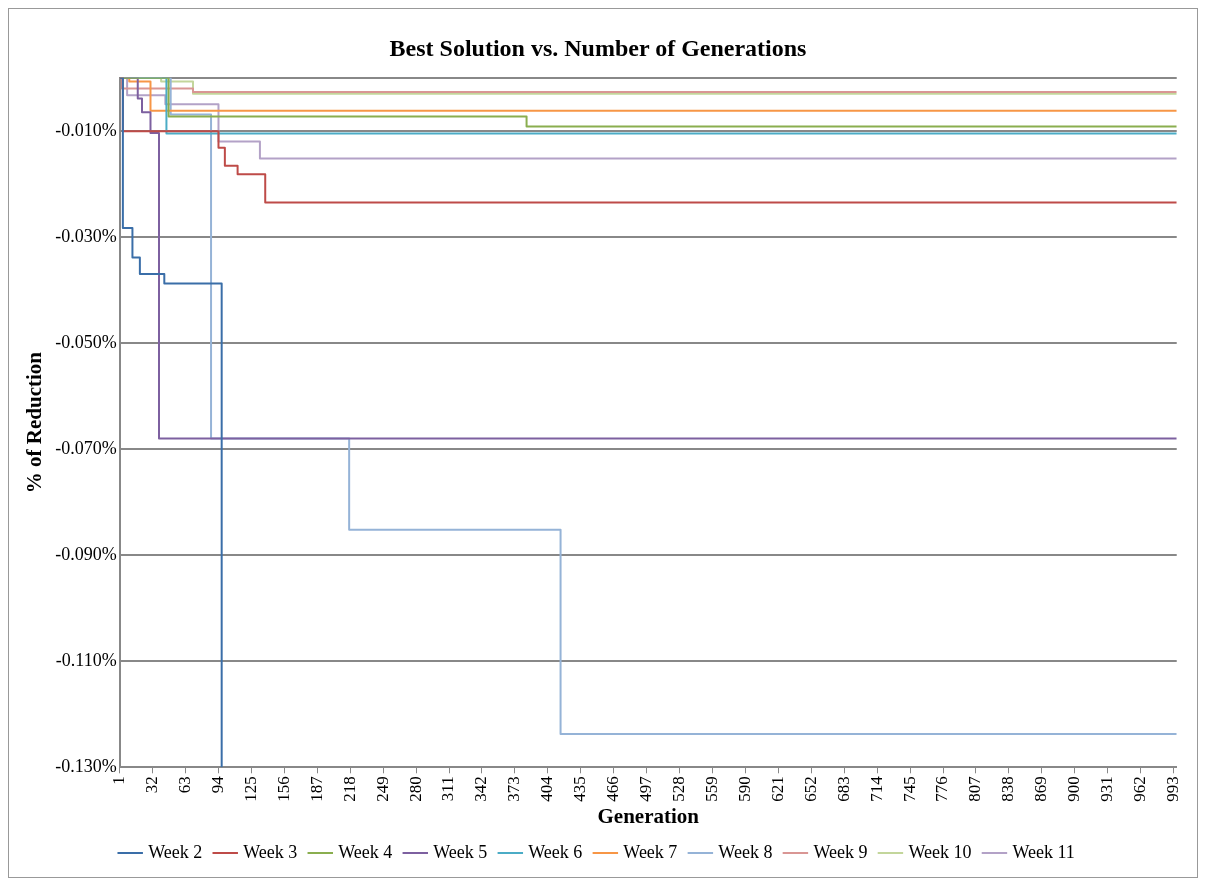  What do you see at coordinates (1107, 789) in the screenshot?
I see `x-tick-label: 931` at bounding box center [1107, 789].